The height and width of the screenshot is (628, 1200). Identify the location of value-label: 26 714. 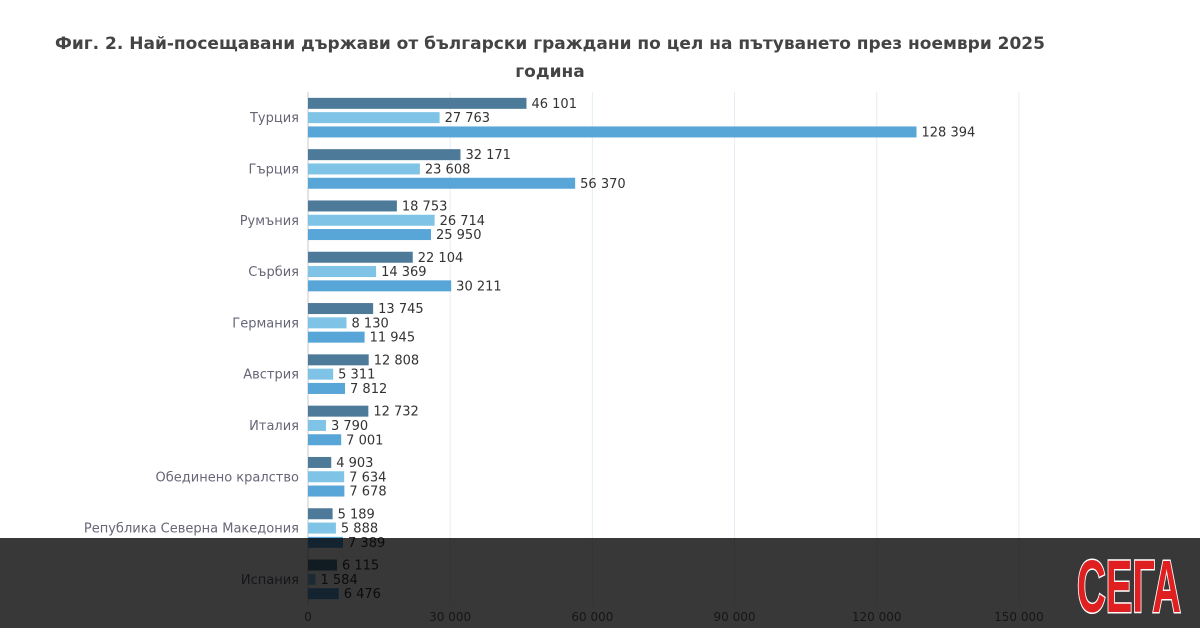
(463, 221).